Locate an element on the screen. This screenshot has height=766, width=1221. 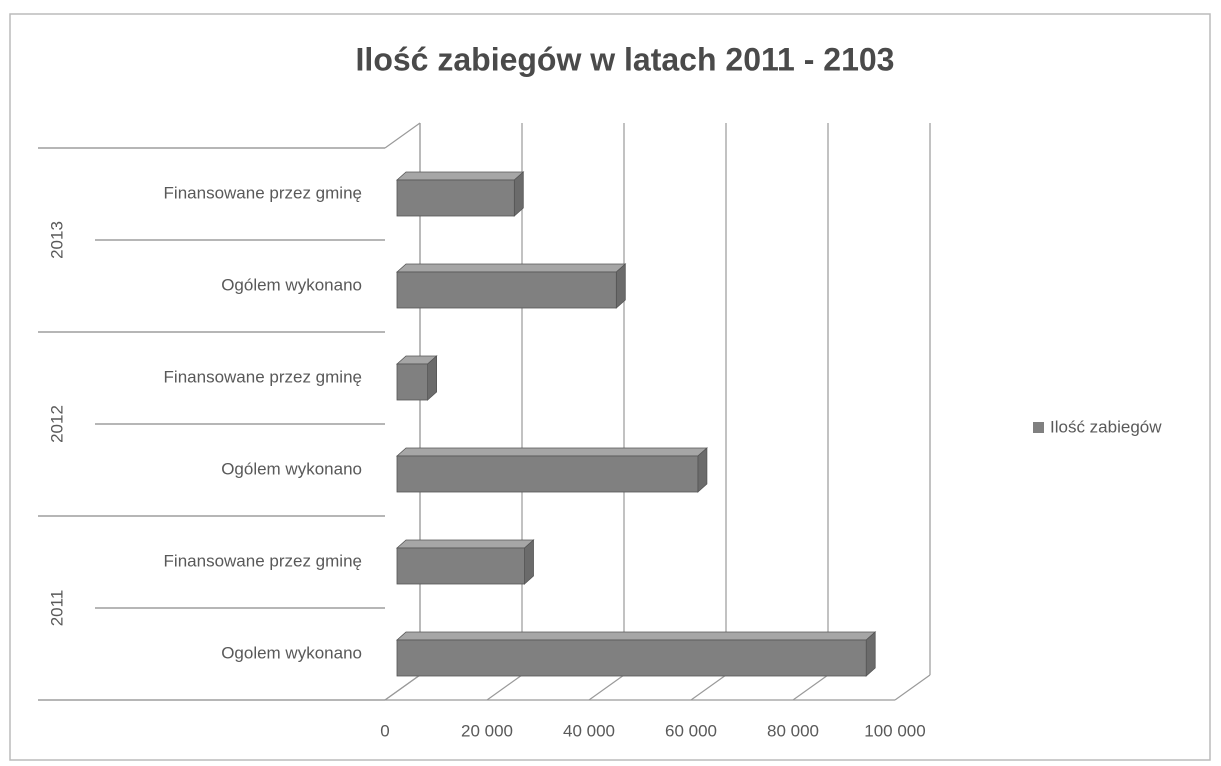
category-label: Ogolem wykonano is located at coordinates (291, 652).